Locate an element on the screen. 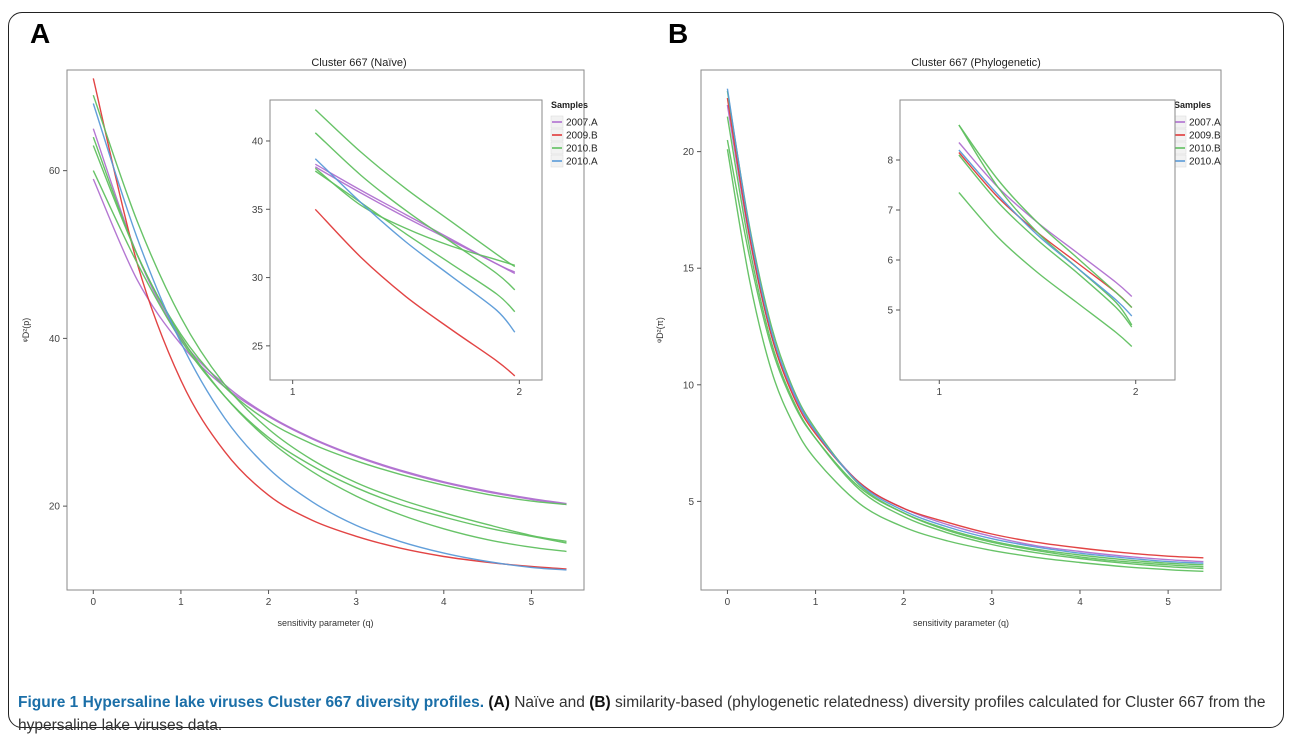  y-tick-label: 35 is located at coordinates (258, 210).